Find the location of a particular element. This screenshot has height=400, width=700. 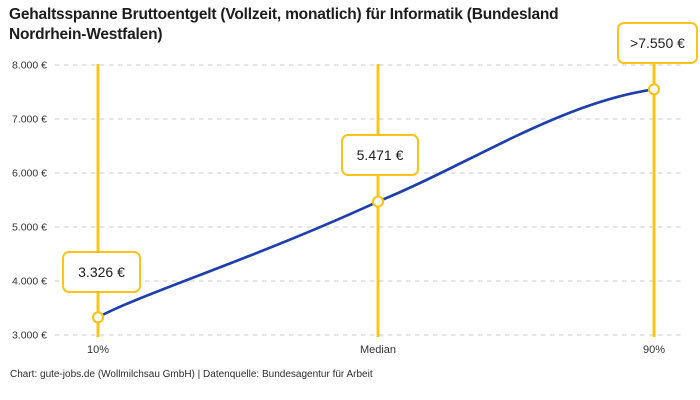

value-callout-box-90pct is located at coordinates (657, 43).